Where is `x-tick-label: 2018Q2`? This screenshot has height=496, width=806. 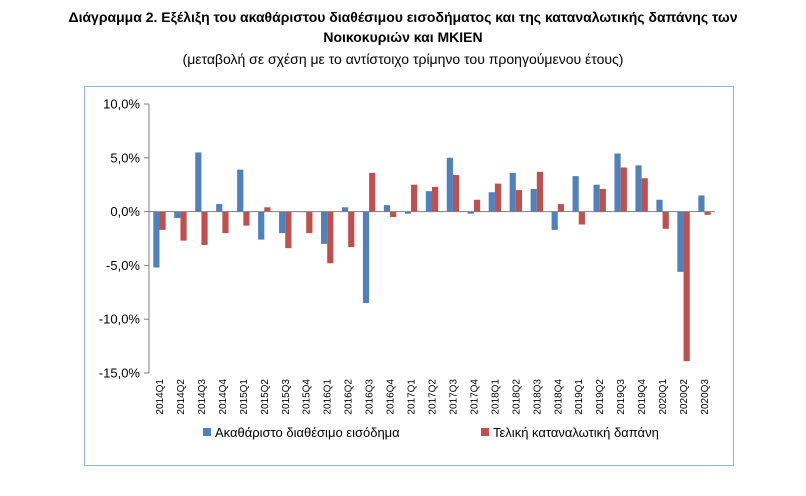
x-tick-label: 2018Q2 is located at coordinates (516, 397).